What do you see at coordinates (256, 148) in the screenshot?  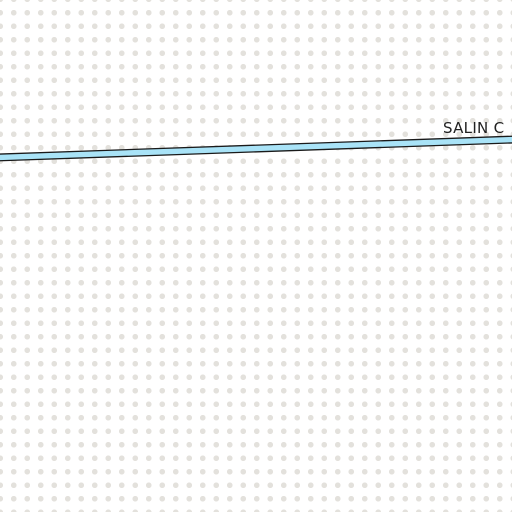 I see `road-fill` at bounding box center [256, 148].